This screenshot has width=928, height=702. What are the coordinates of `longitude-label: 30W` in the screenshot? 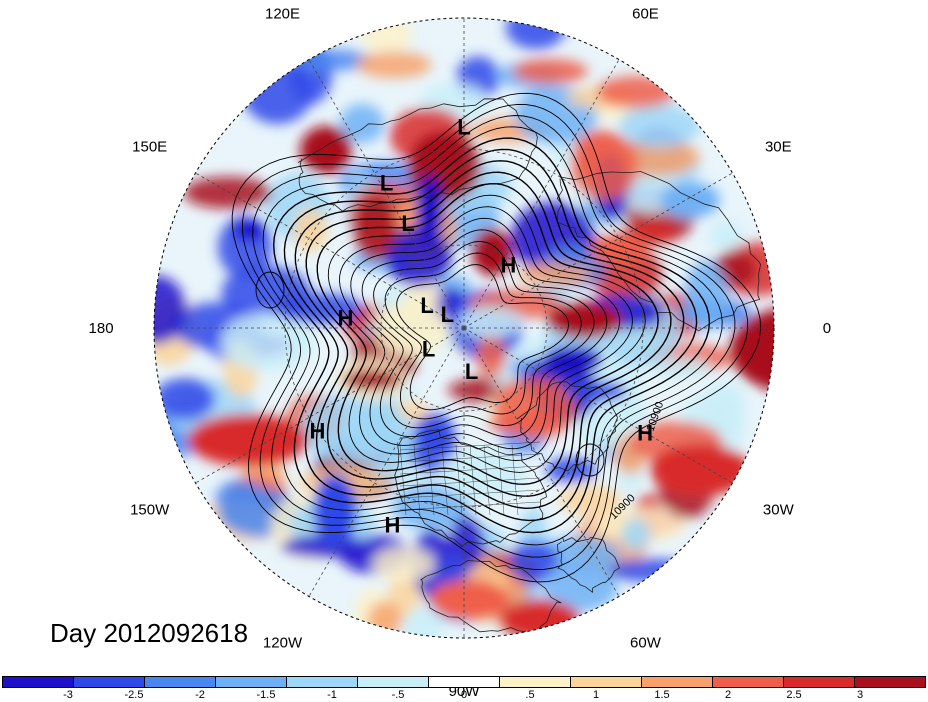 It's located at (779, 509).